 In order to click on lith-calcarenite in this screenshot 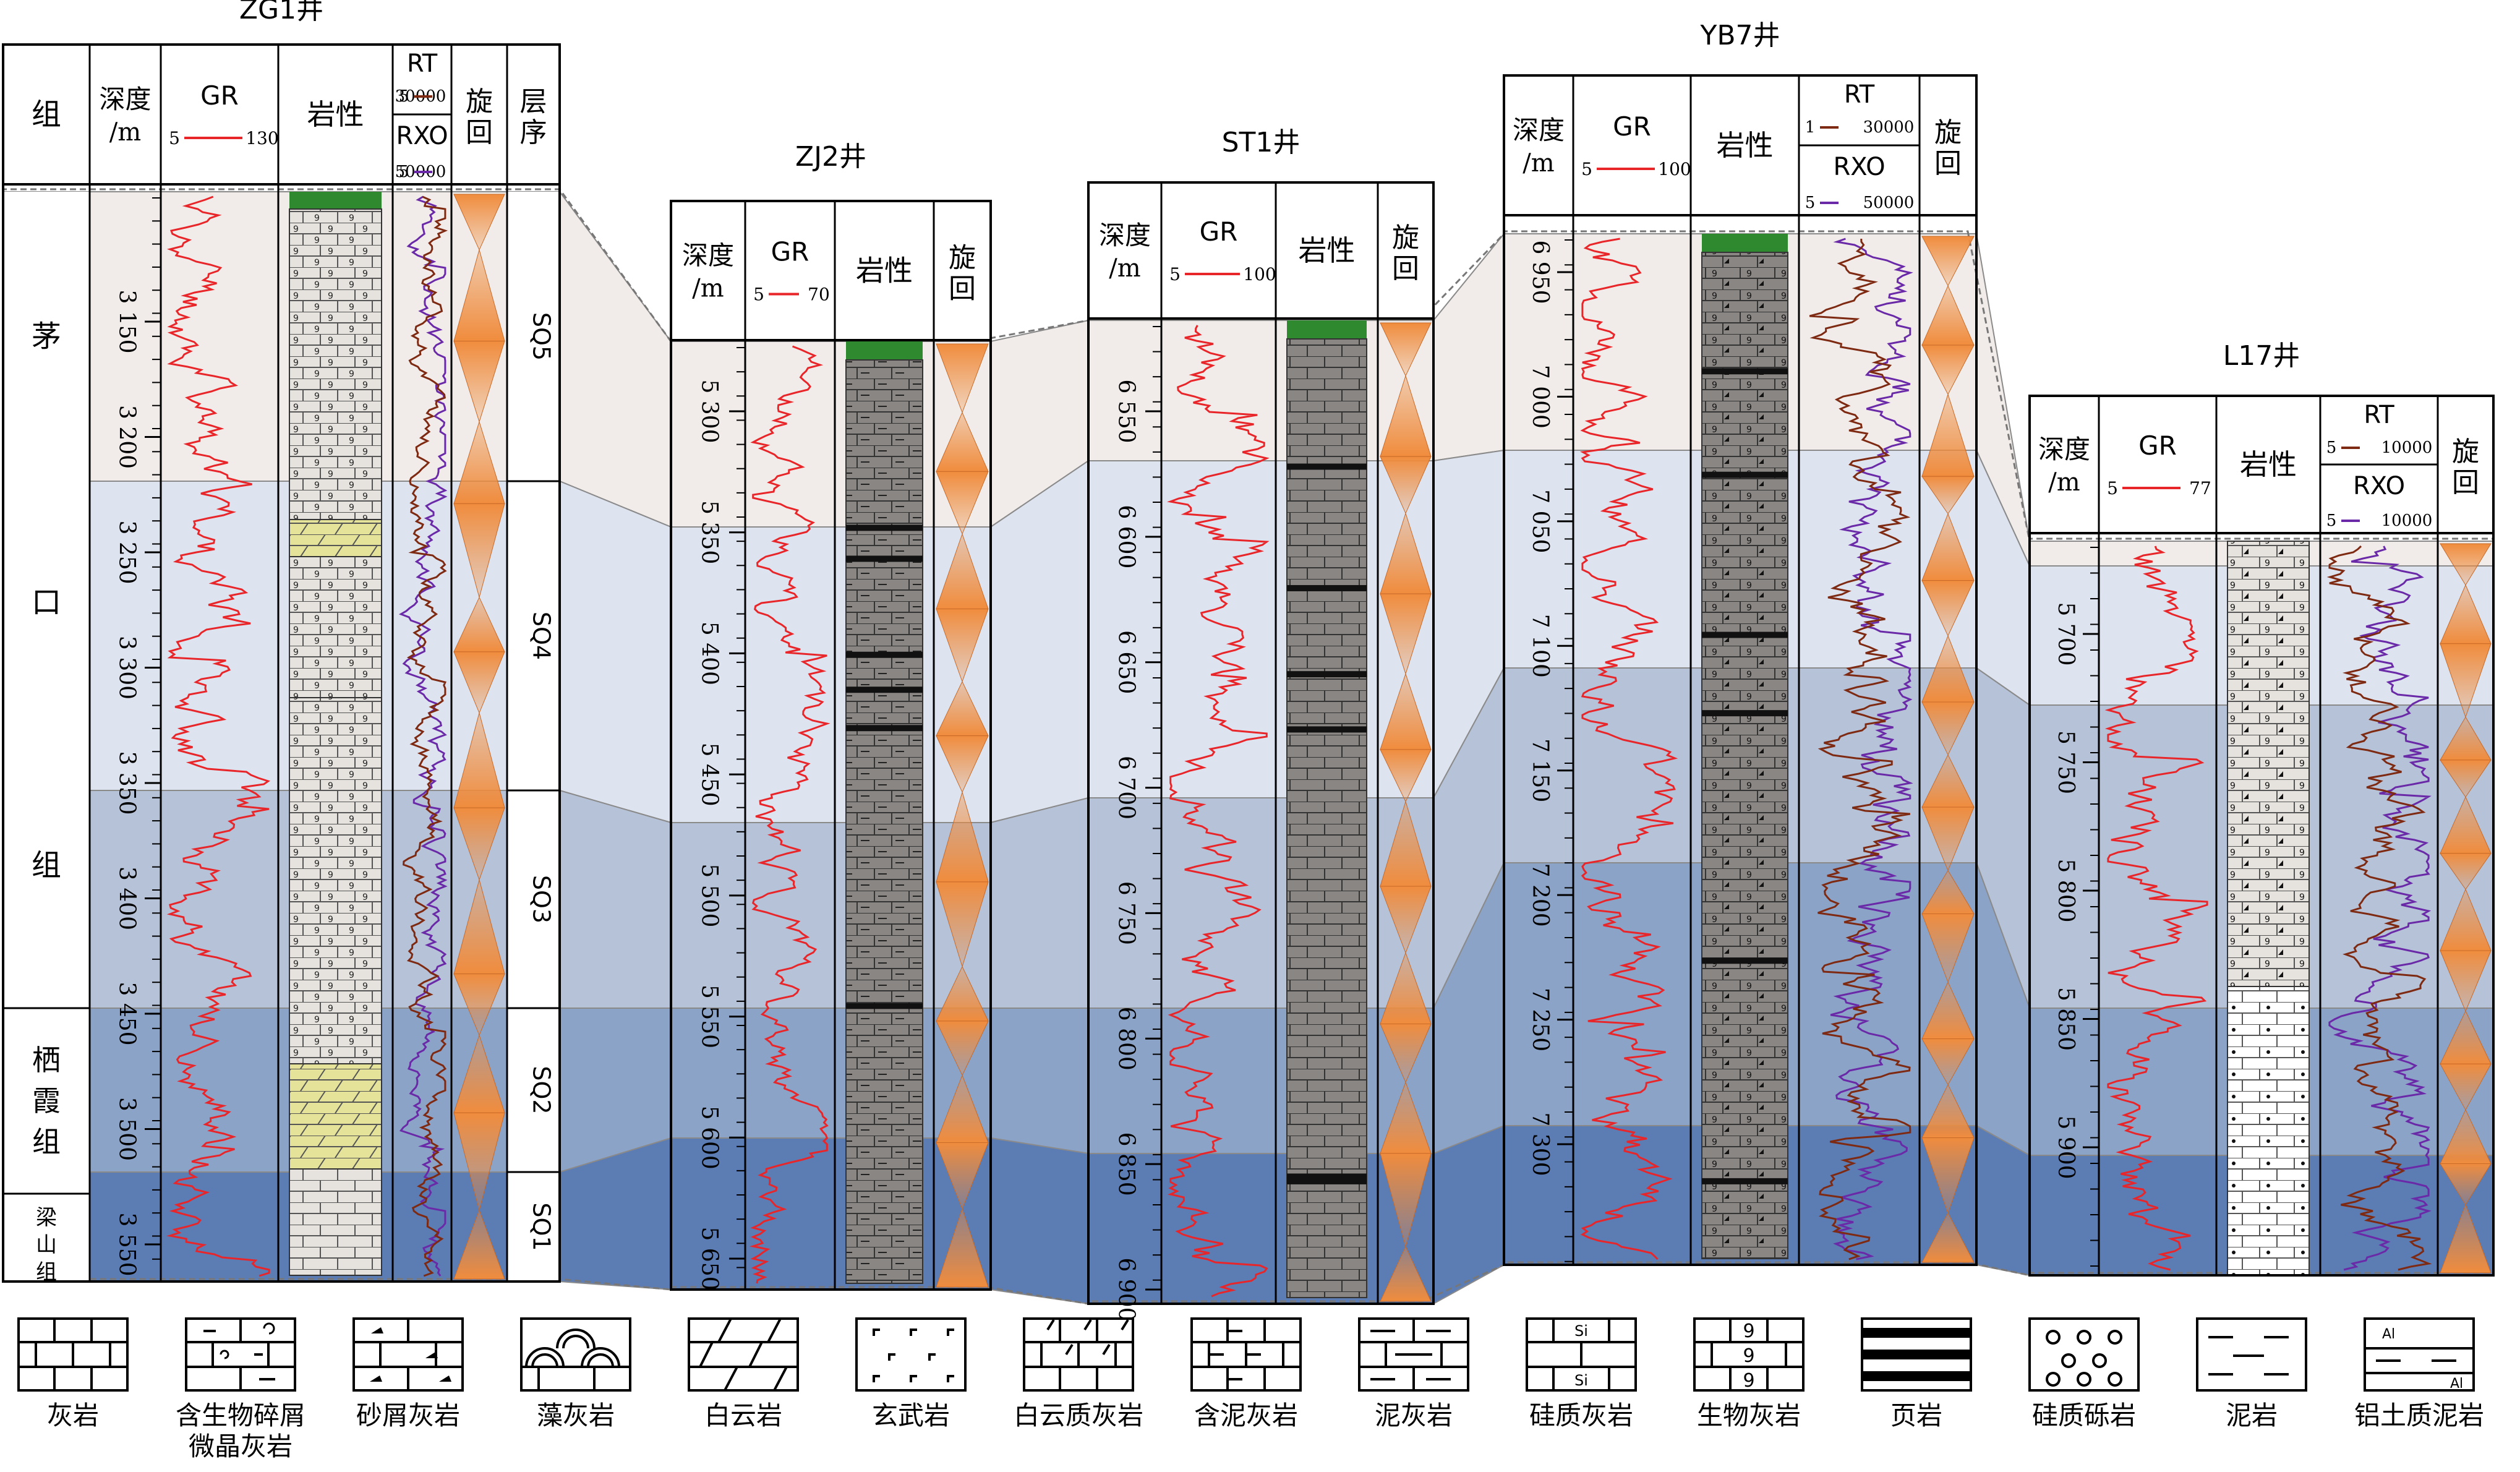, I will do `click(2268, 764)`.